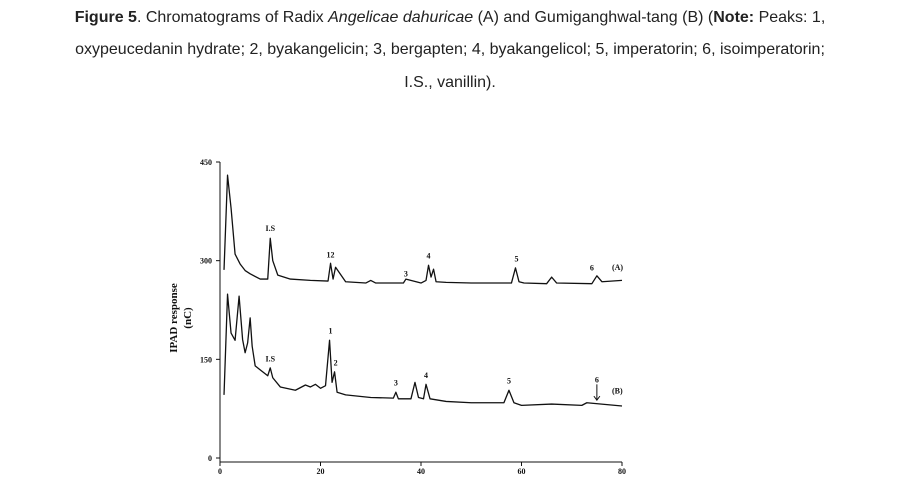 The height and width of the screenshot is (500, 900). What do you see at coordinates (206, 359) in the screenshot?
I see `y-tick-label: 150` at bounding box center [206, 359].